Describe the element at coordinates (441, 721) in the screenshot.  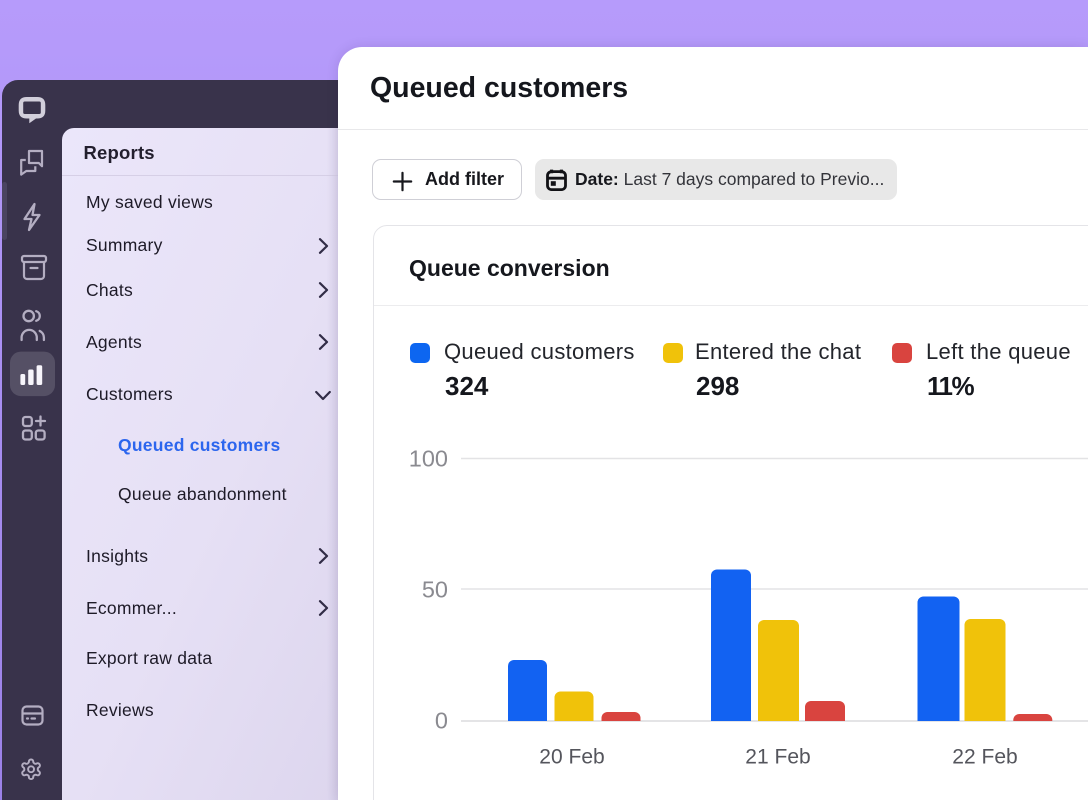
I see `svg-text: 0` at that location.